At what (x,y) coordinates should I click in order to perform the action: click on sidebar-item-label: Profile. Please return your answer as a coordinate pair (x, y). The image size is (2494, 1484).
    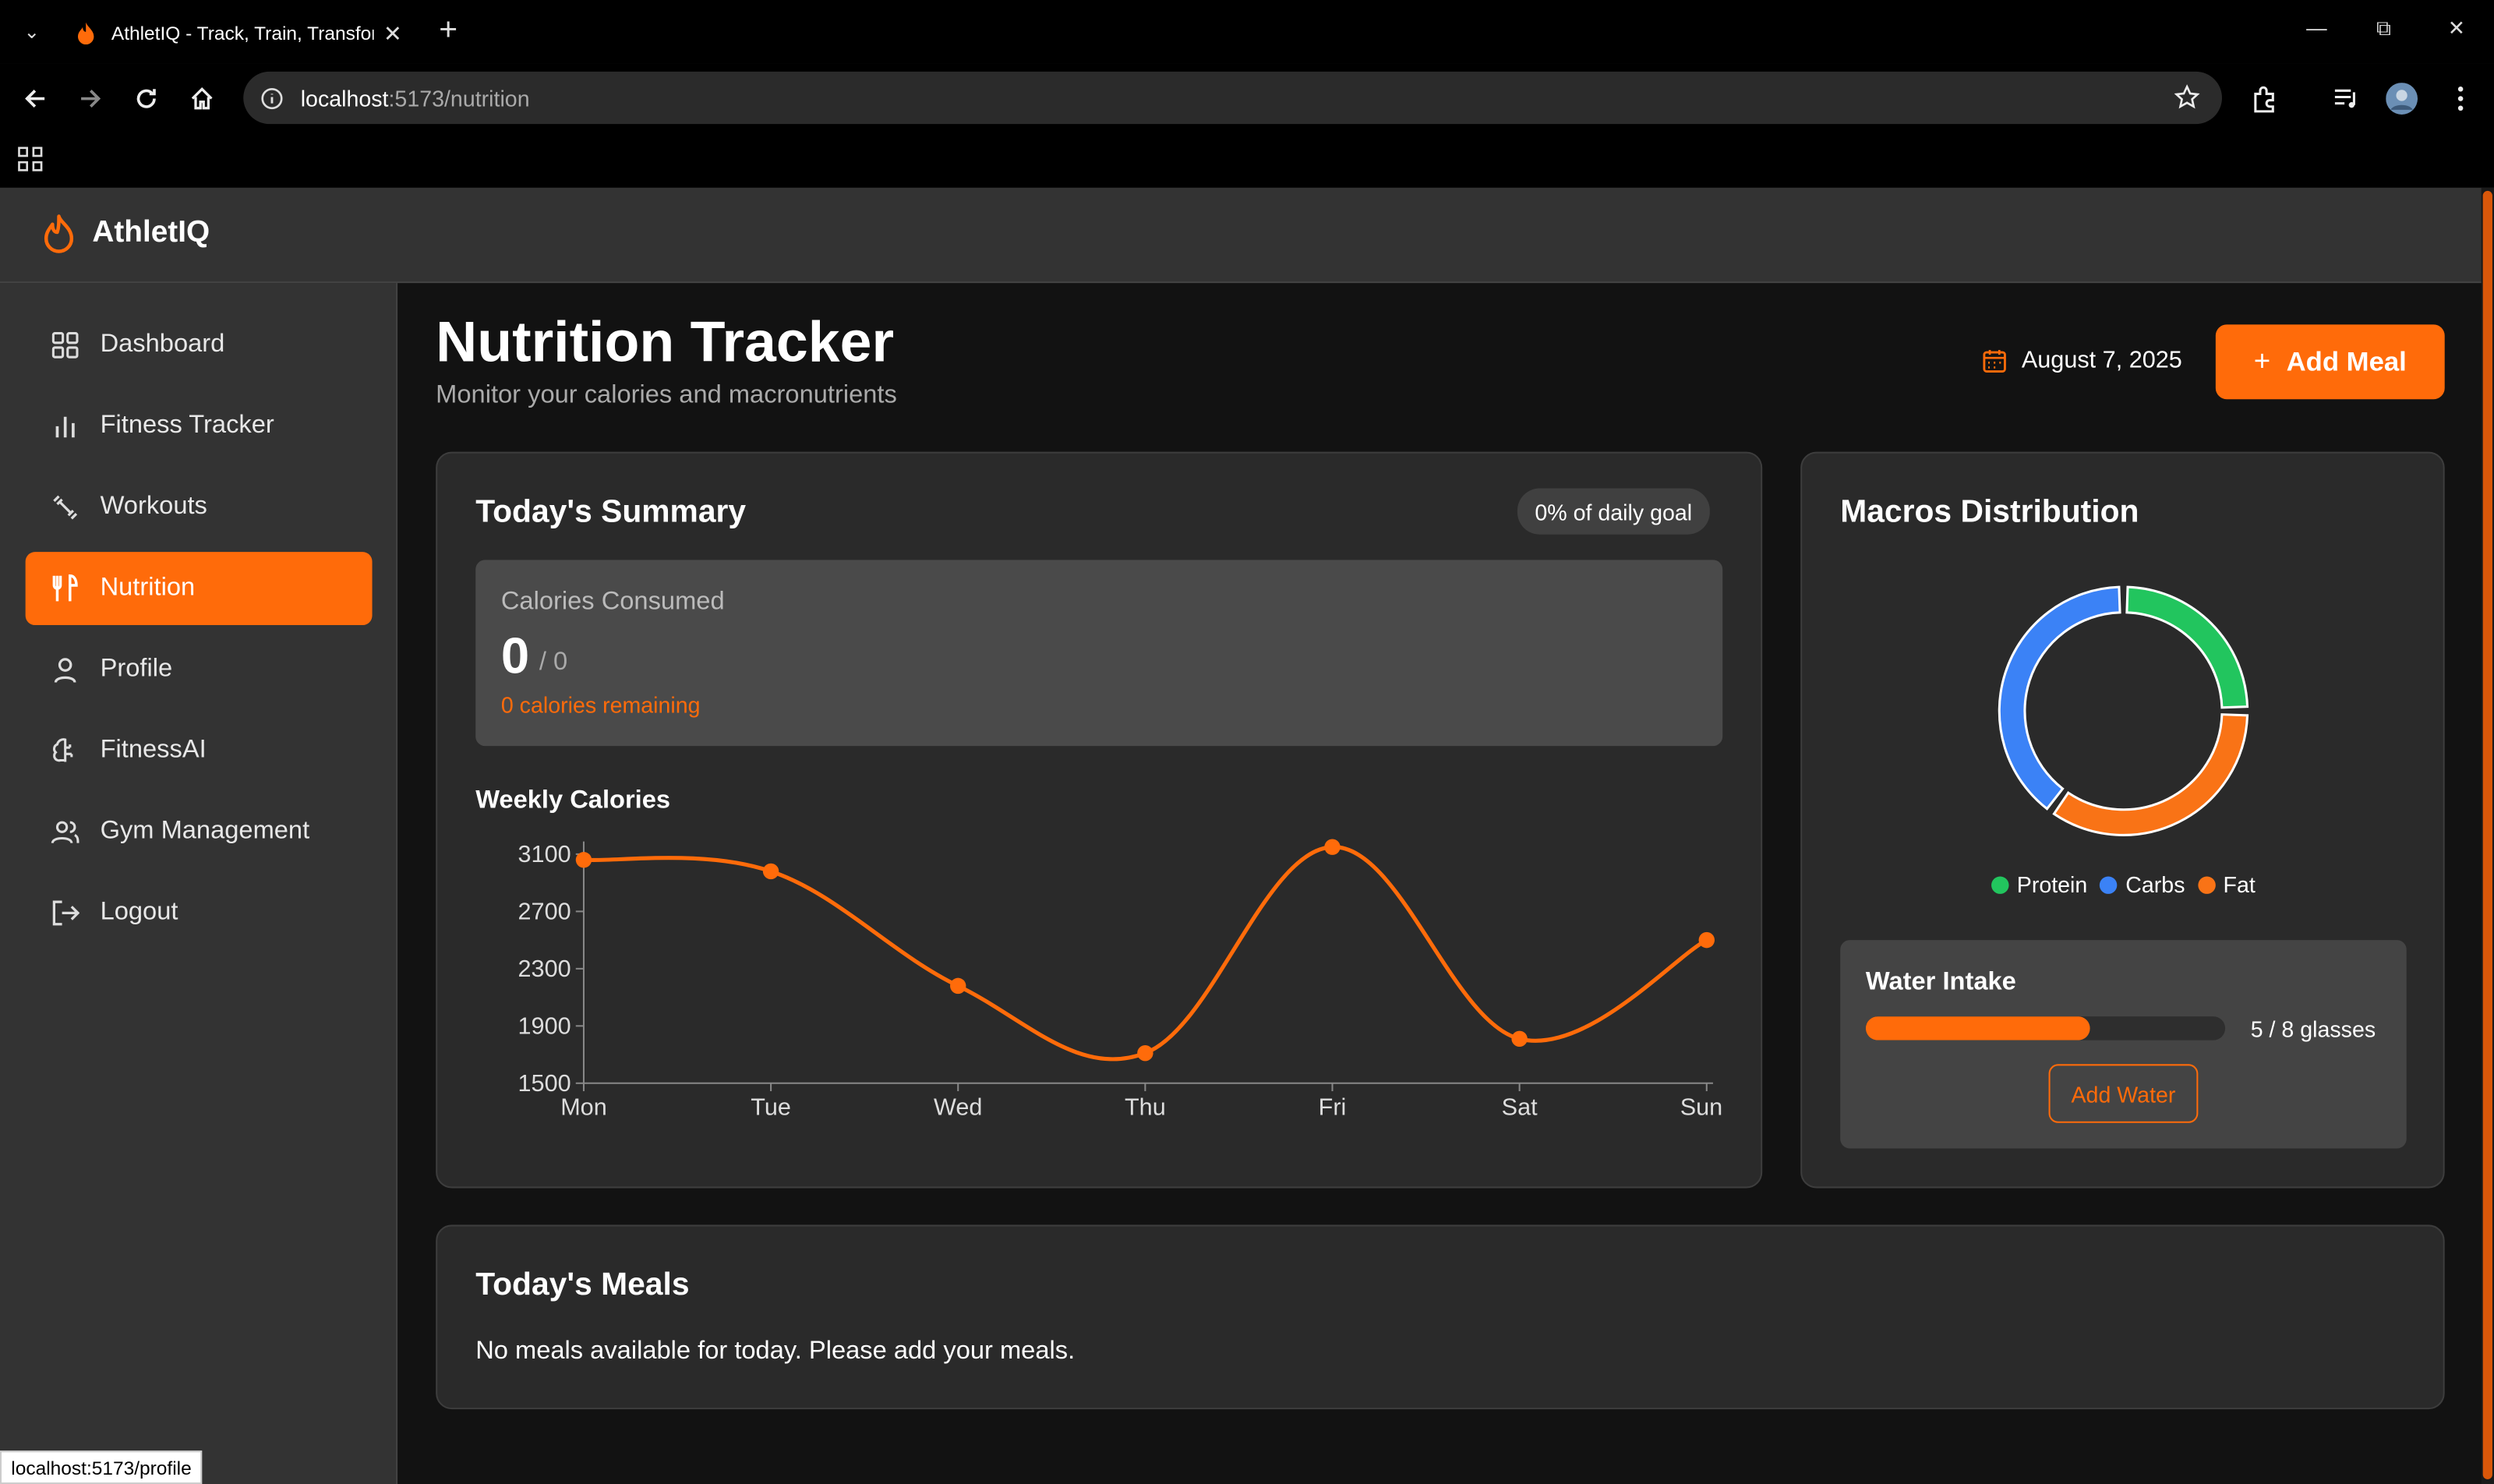
    Looking at the image, I should click on (136, 669).